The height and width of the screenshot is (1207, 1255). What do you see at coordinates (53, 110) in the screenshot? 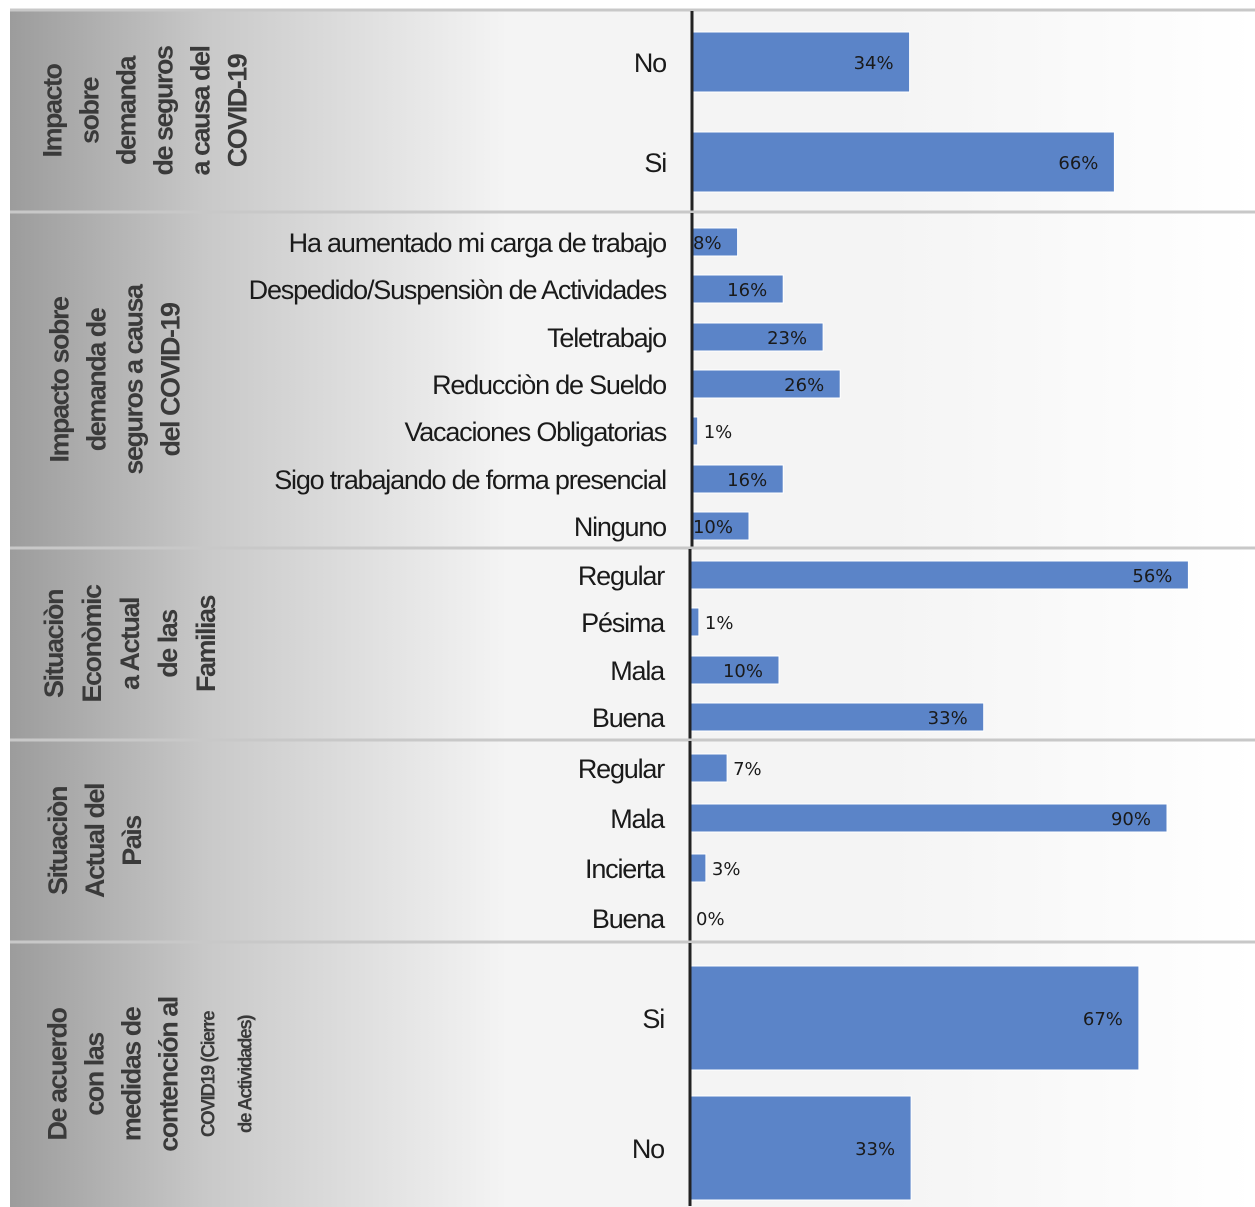
I see `panel-title-line: Impacto` at bounding box center [53, 110].